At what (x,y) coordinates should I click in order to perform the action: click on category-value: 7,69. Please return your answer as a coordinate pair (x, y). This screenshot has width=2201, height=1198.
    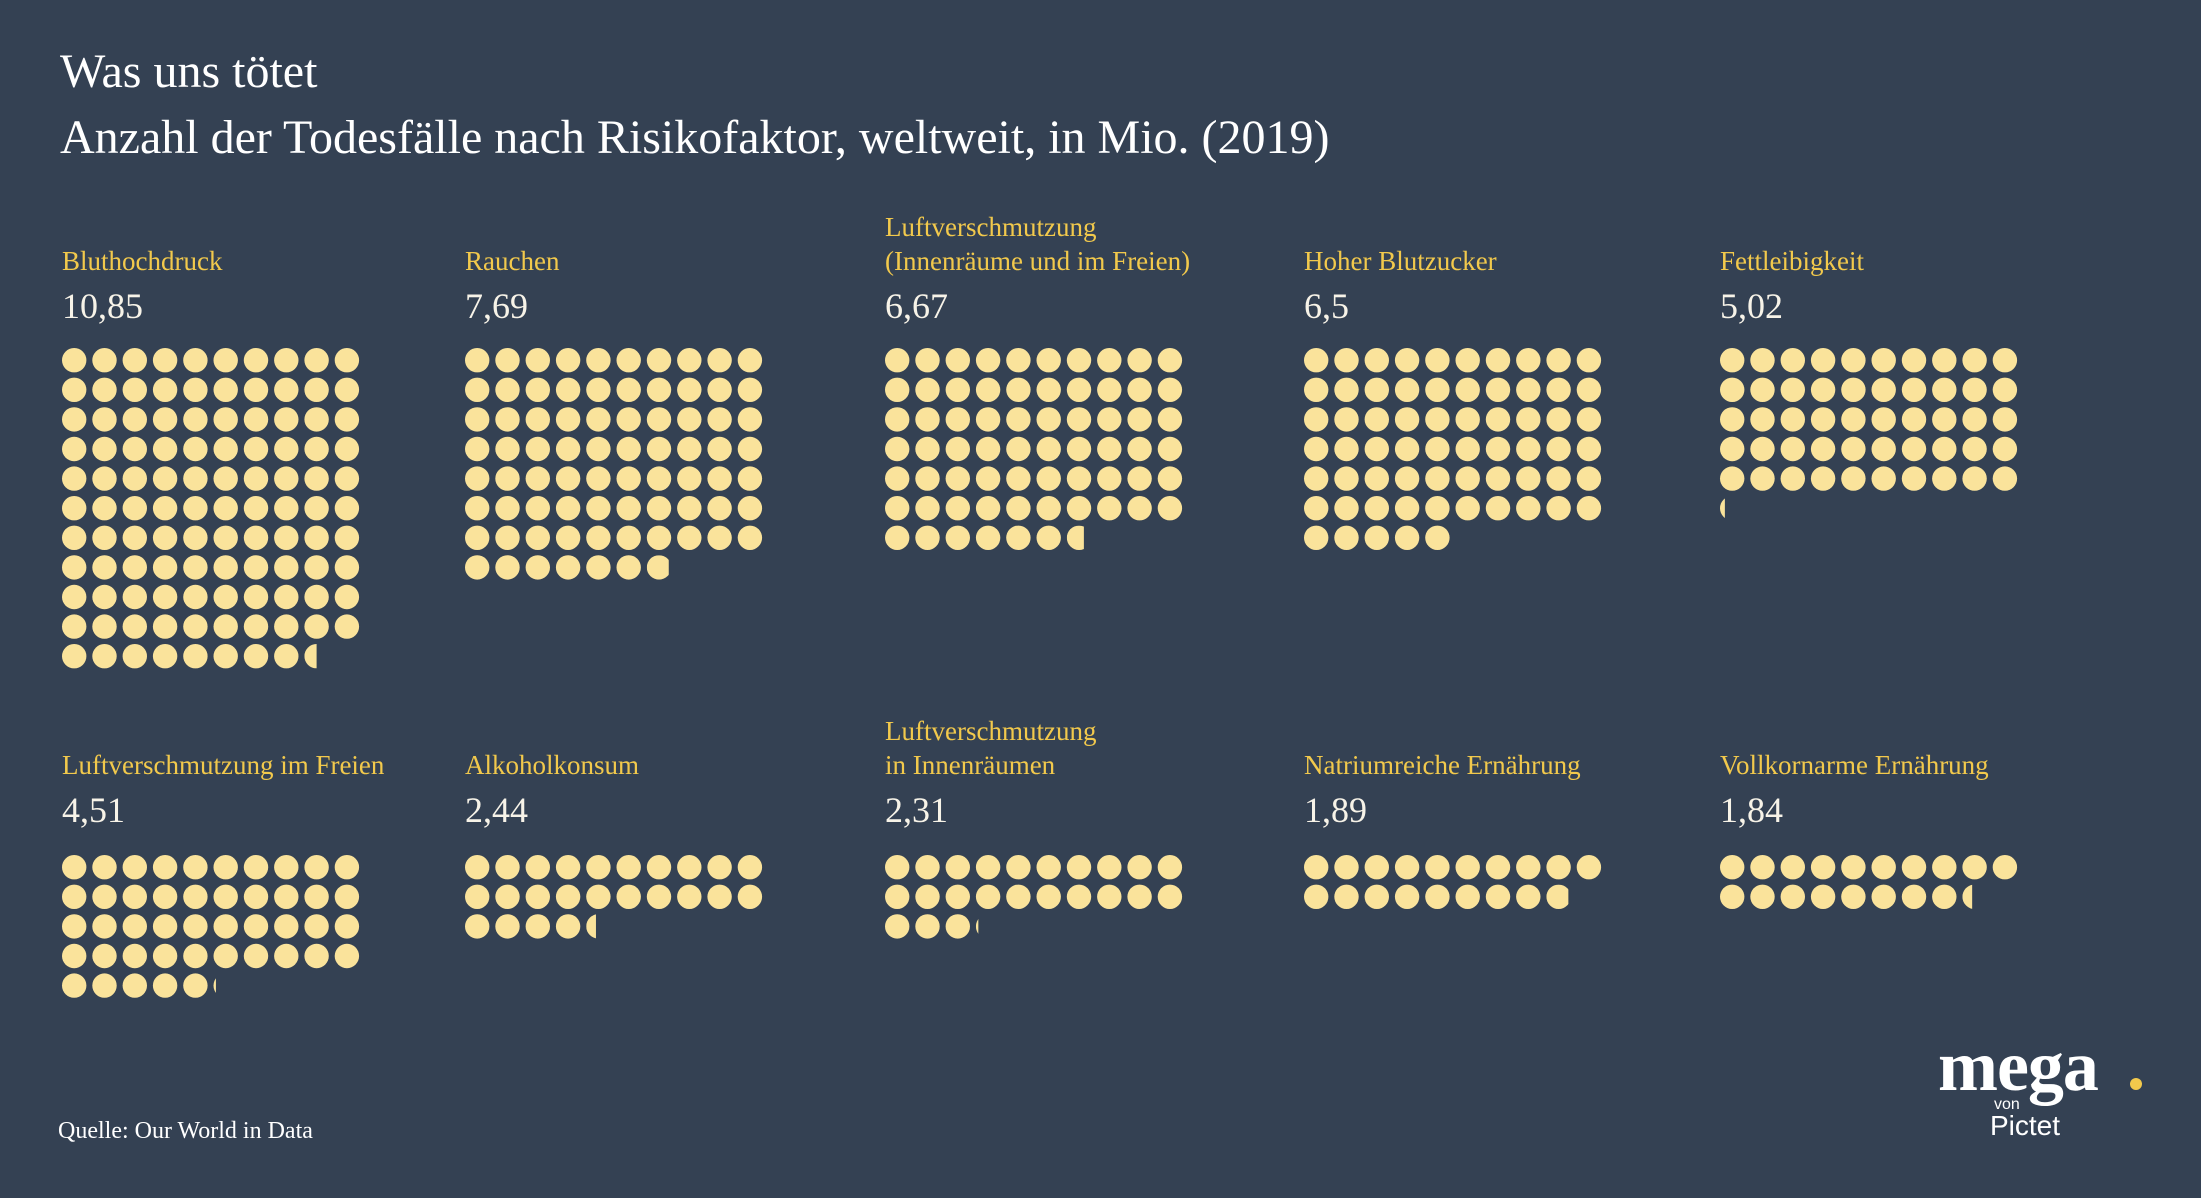
    Looking at the image, I should click on (496, 306).